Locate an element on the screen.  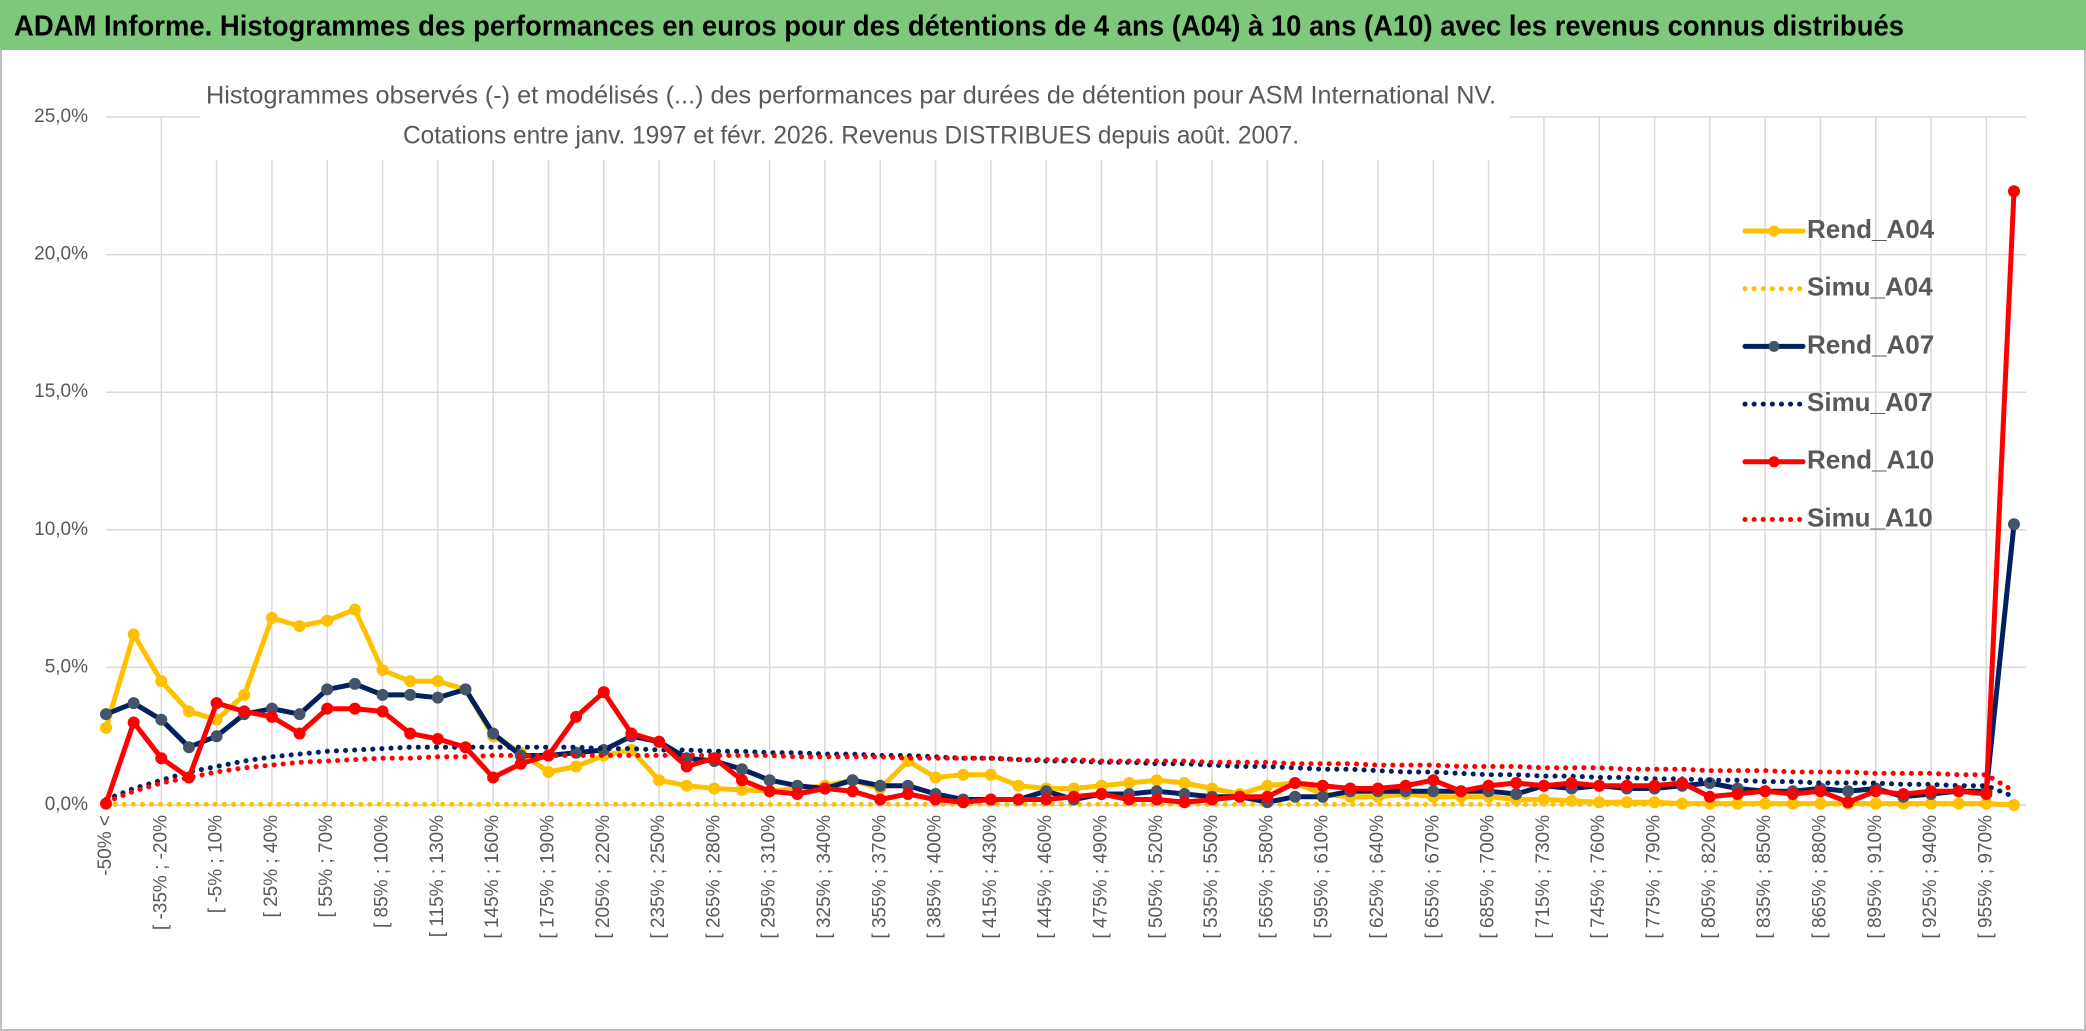
x-tick-label: [ 865% ; 880% is located at coordinates (1819, 877).